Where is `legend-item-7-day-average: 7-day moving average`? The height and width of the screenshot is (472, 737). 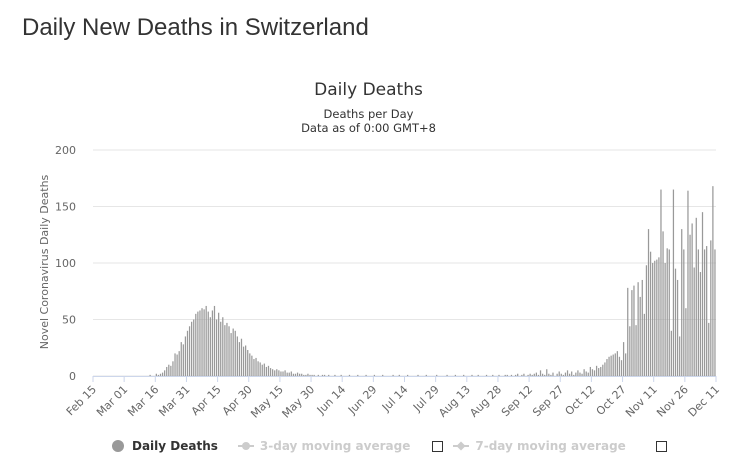 legend-item-7-day-average: 7-day moving average is located at coordinates (539, 446).